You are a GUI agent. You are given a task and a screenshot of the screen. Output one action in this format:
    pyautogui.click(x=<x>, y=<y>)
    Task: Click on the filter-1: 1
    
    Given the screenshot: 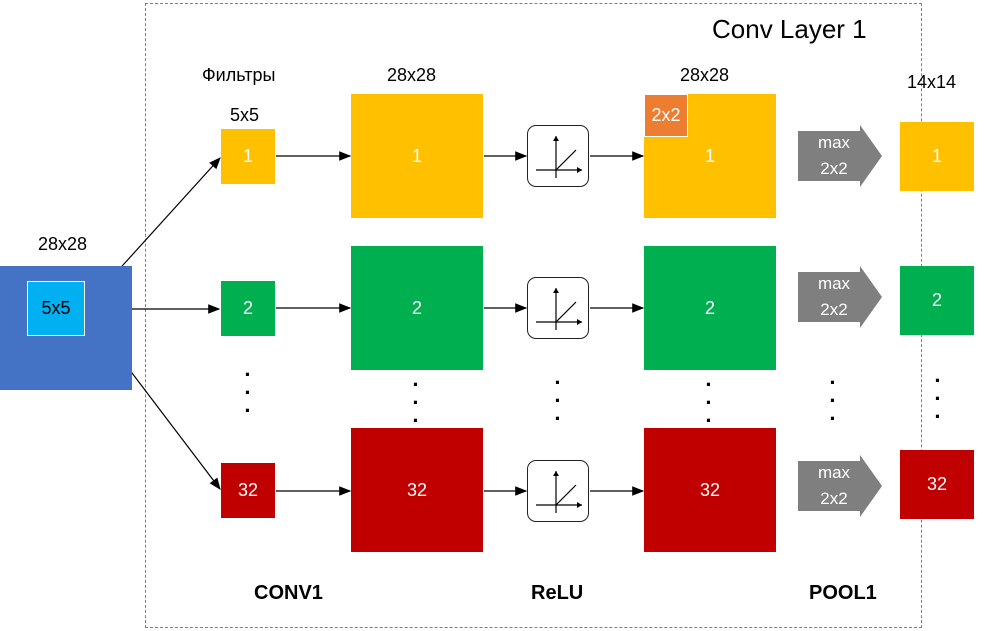 What is the action you would take?
    pyautogui.click(x=248, y=156)
    